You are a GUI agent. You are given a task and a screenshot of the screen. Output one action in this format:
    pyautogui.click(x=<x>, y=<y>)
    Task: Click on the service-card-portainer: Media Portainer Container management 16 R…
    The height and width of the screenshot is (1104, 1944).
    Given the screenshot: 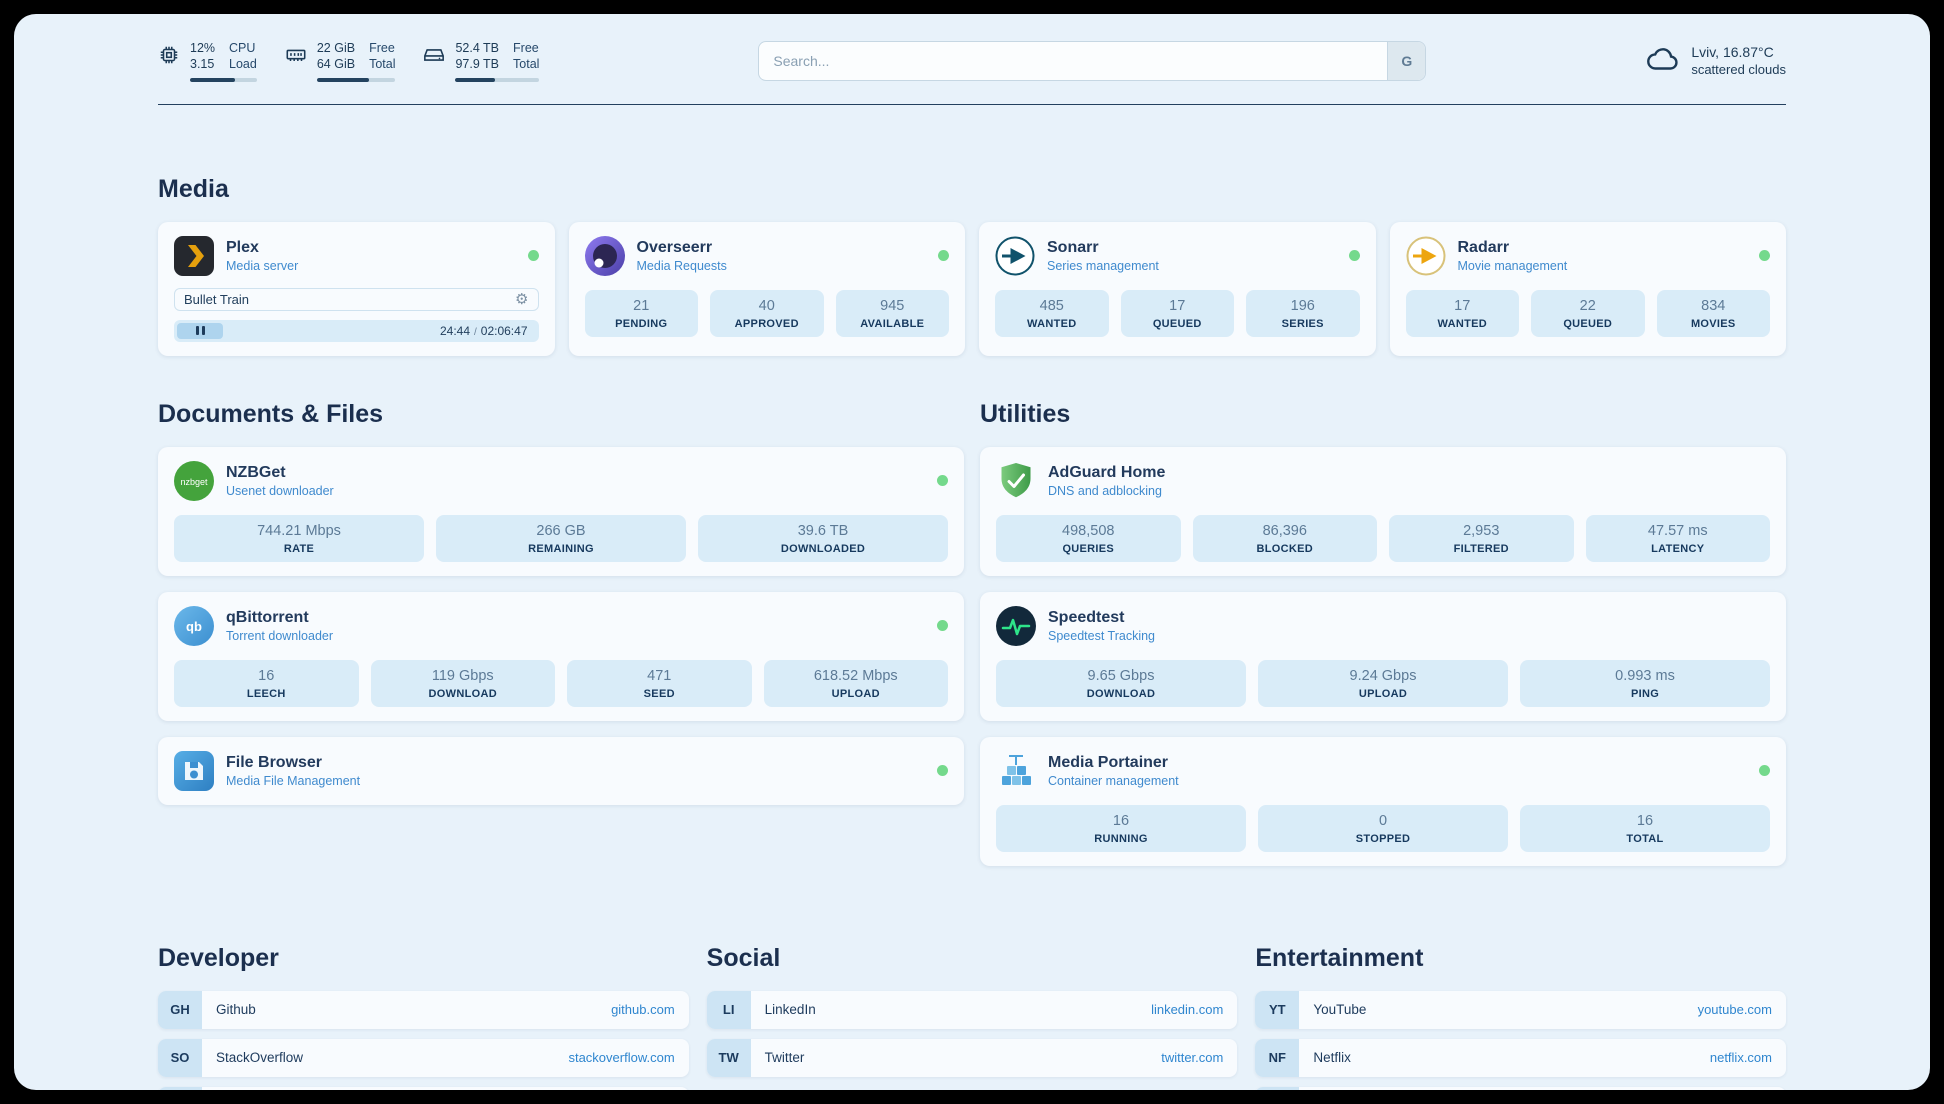 What is the action you would take?
    pyautogui.click(x=1383, y=801)
    